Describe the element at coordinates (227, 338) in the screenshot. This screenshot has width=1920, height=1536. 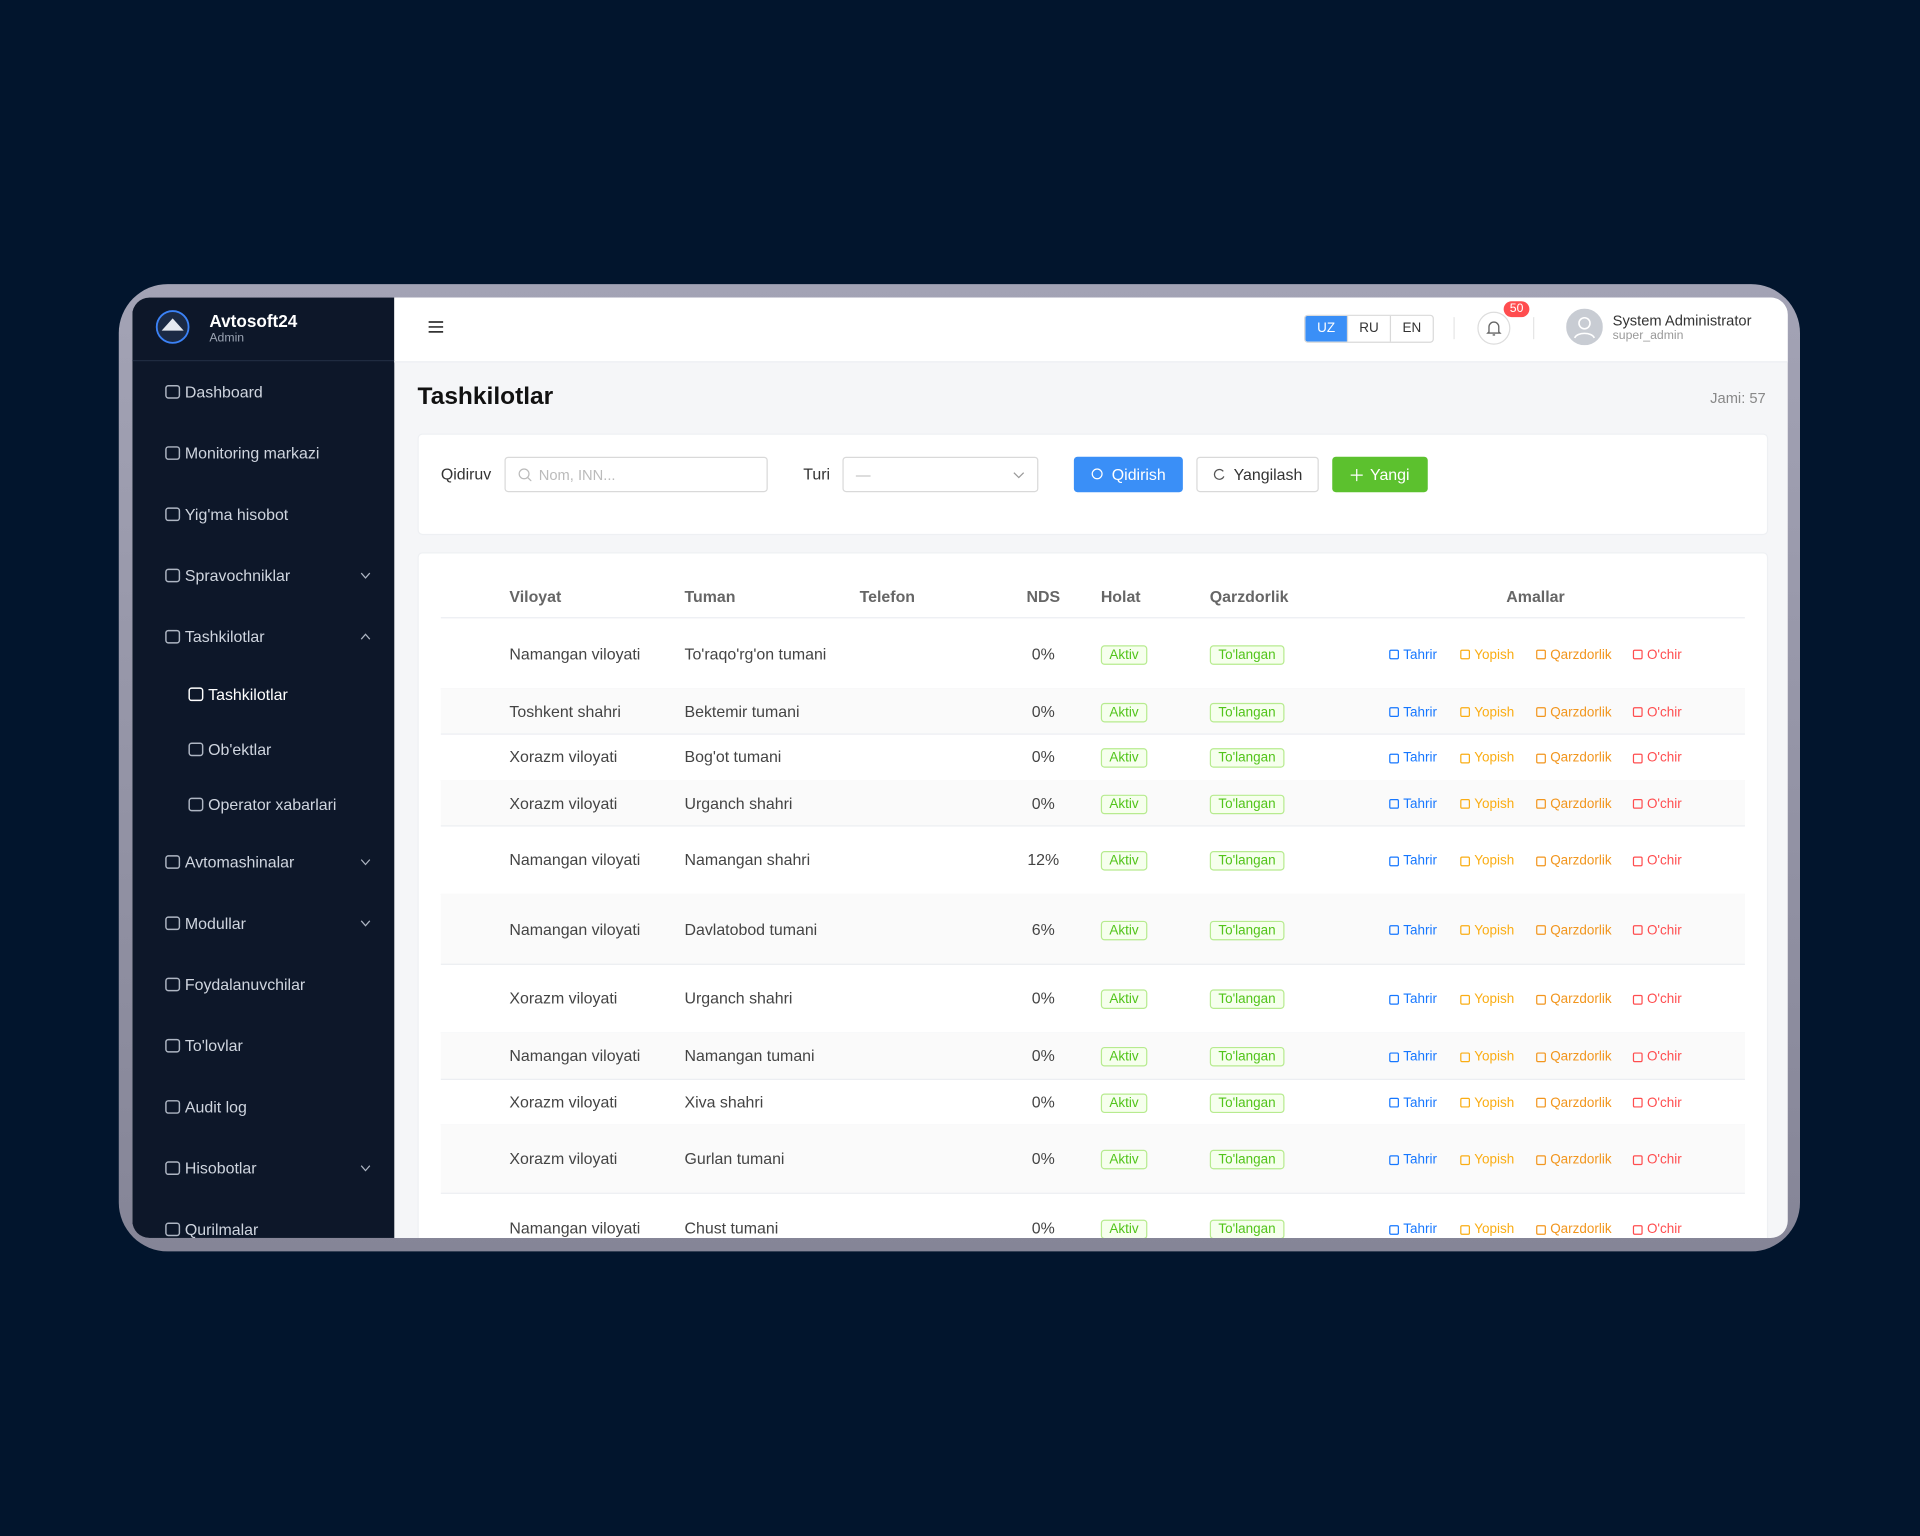
I see `role: Admin` at that location.